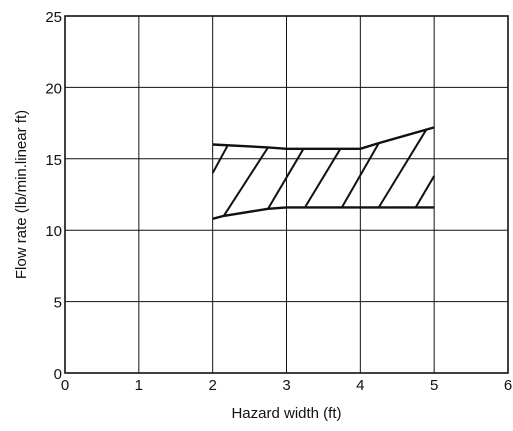 This screenshot has height=431, width=513. Describe the element at coordinates (53, 88) in the screenshot. I see `y-tick-label: 20` at that location.